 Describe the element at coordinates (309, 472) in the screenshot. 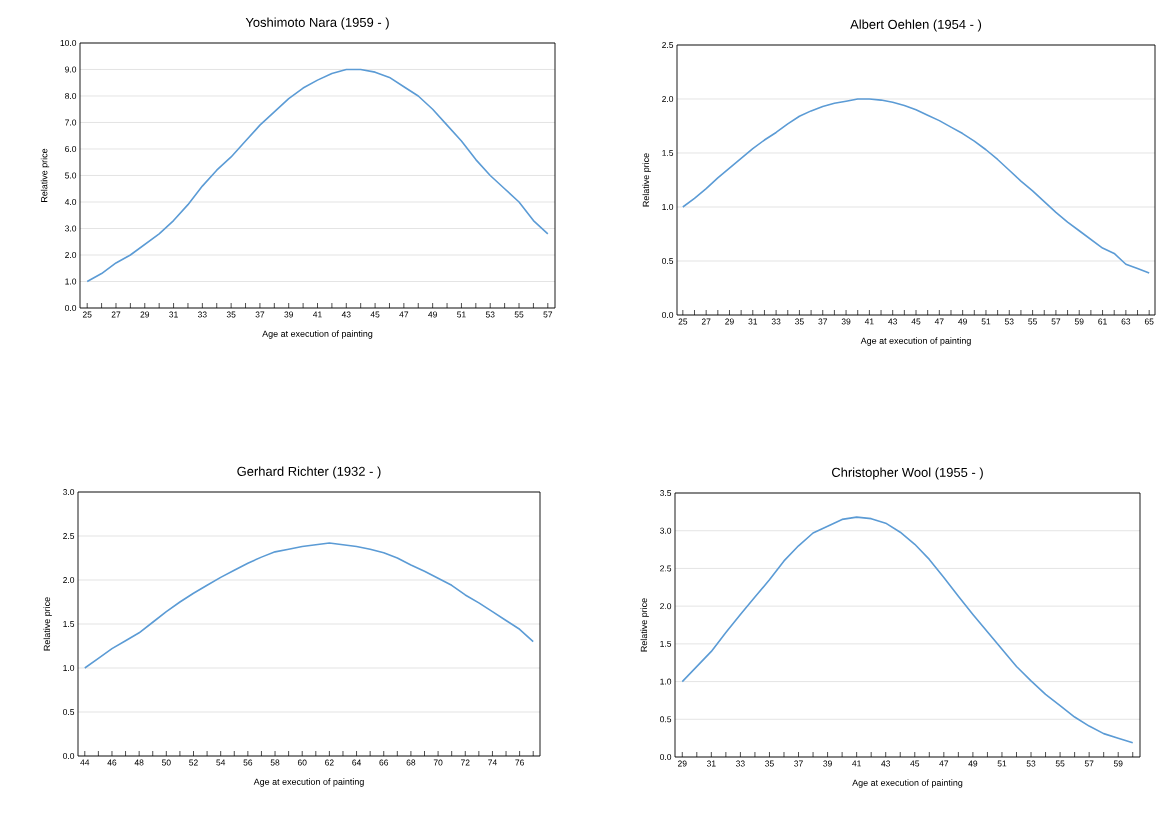

I see `chart-title: Gerhard Richter (1932 - )` at that location.